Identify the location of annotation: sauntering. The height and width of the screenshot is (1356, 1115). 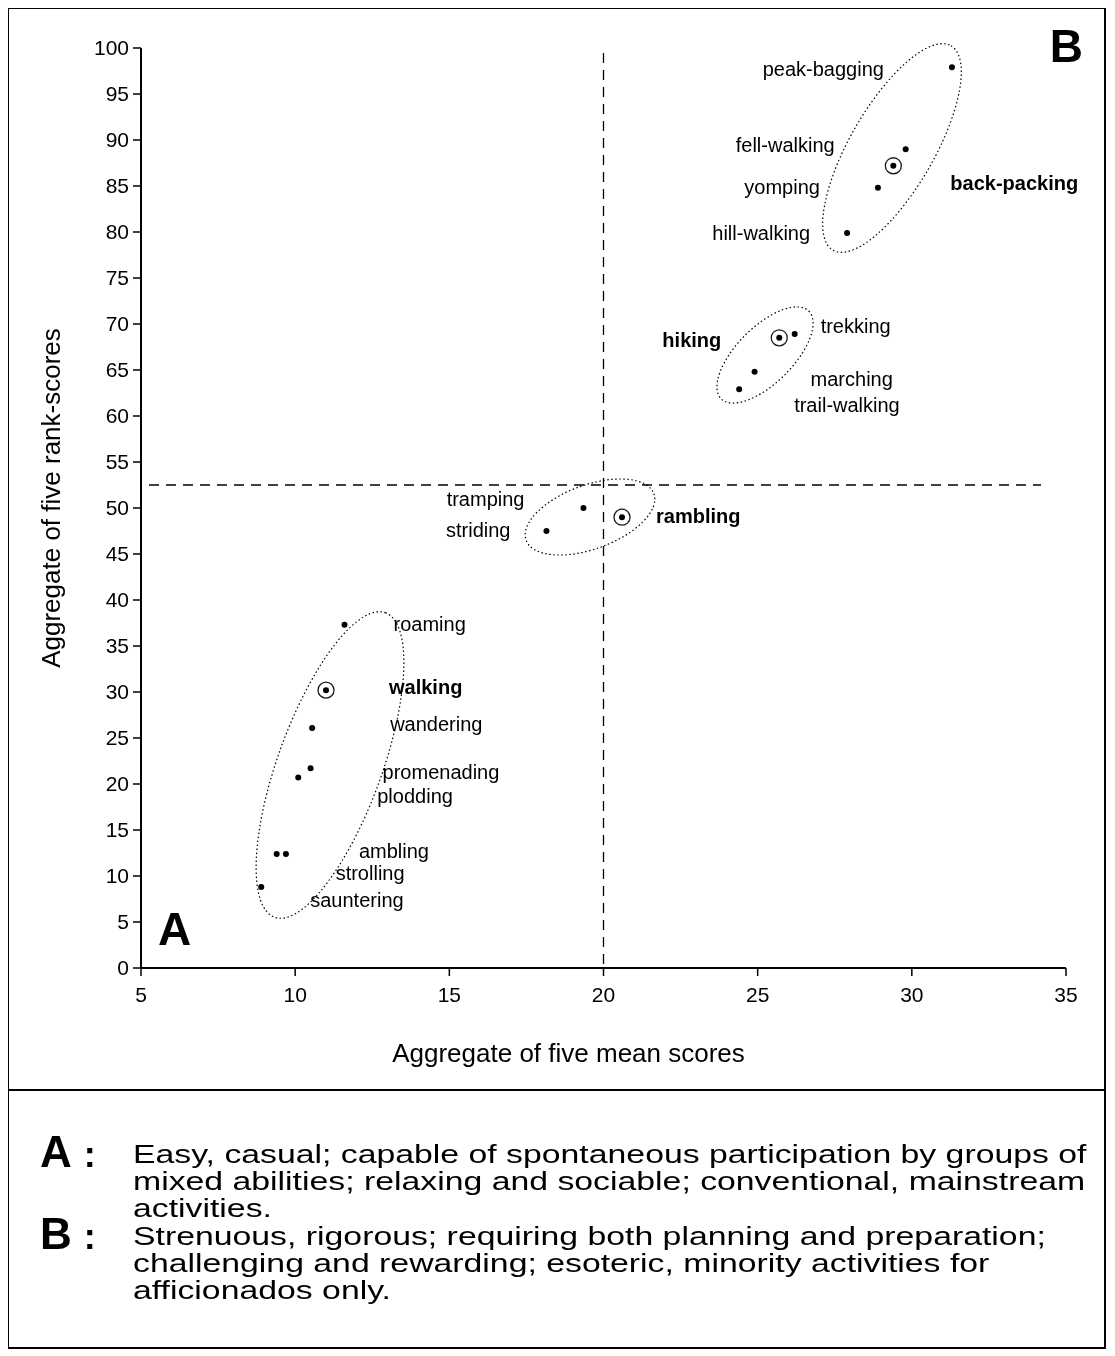
(357, 900).